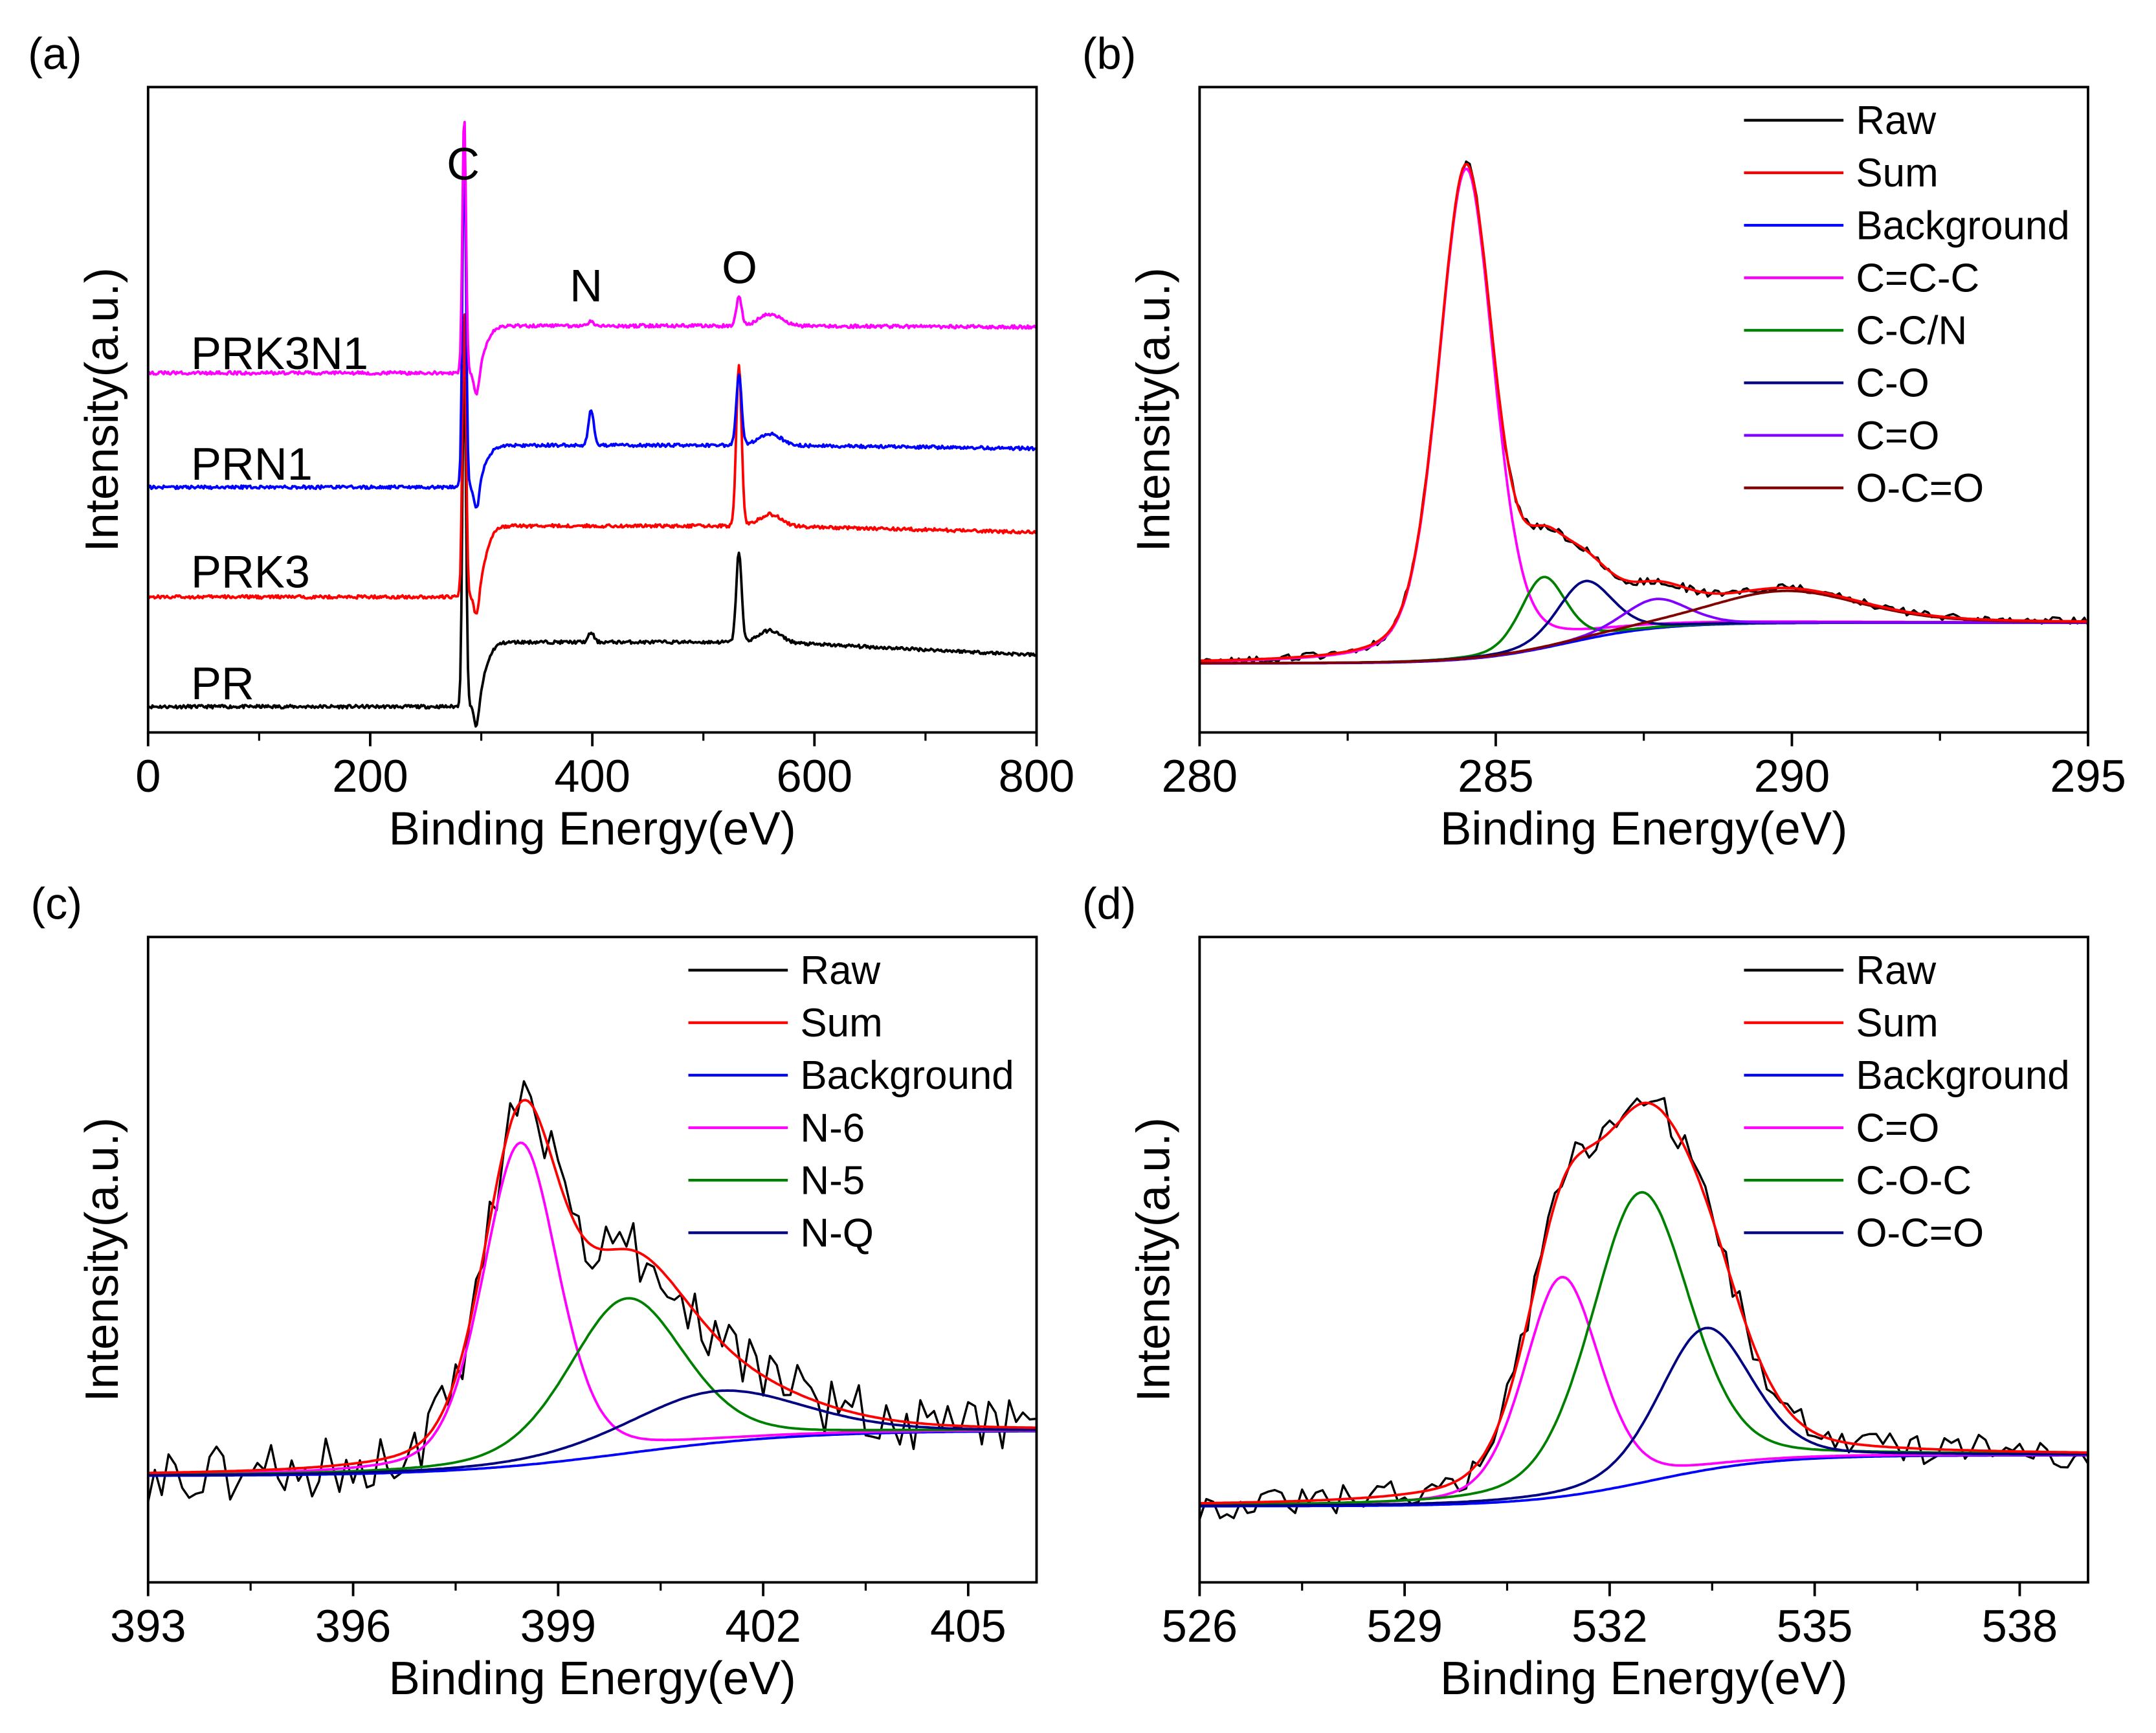 This screenshot has width=2156, height=1733. Describe the element at coordinates (1836, 383) in the screenshot. I see `legend-entry-c-o: C-O` at that location.